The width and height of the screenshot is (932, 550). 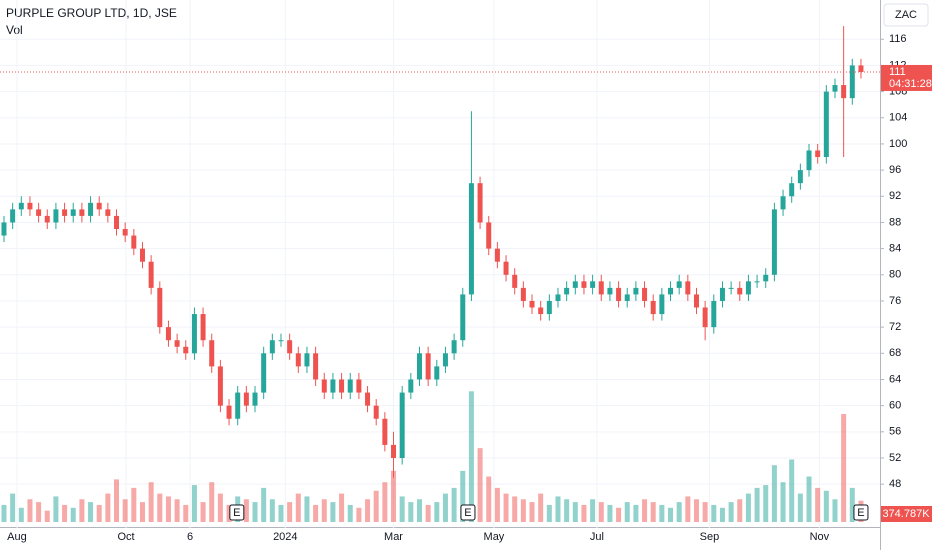 I want to click on countdown: 04:31:28, so click(x=910, y=84).